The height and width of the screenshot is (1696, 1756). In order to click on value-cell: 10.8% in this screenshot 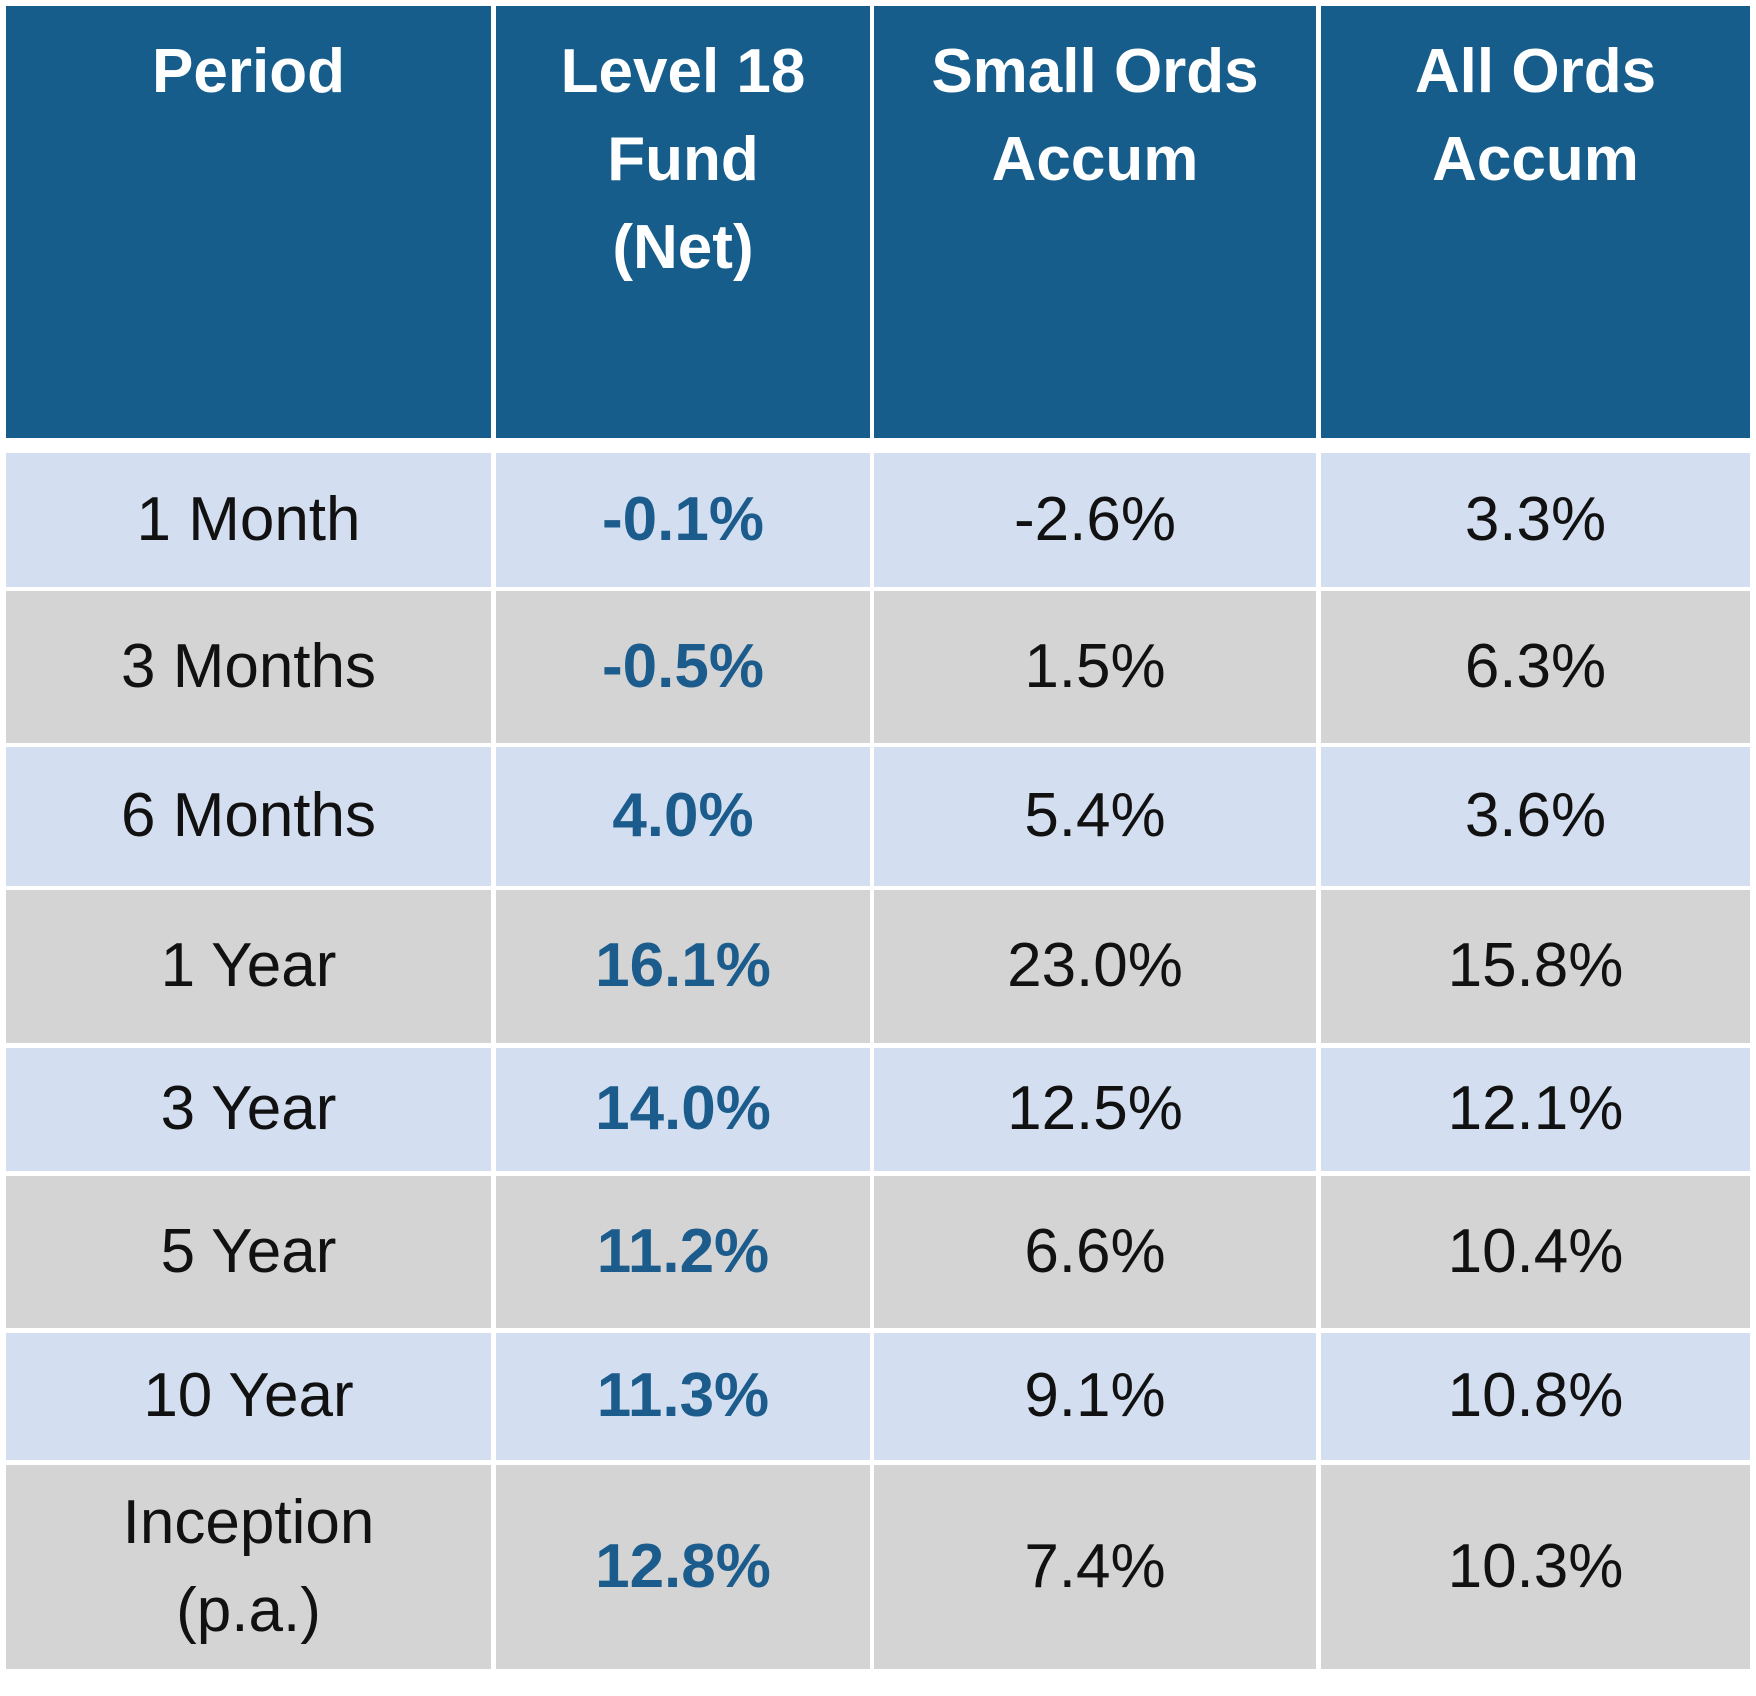, I will do `click(1535, 1396)`.